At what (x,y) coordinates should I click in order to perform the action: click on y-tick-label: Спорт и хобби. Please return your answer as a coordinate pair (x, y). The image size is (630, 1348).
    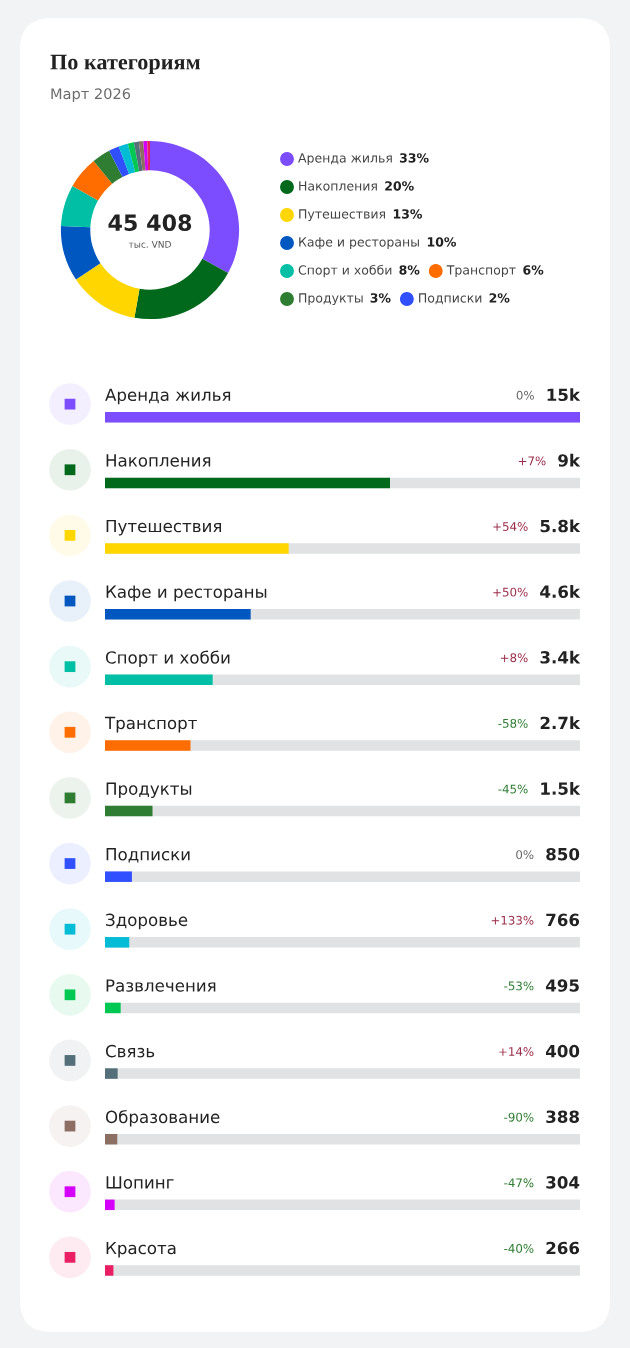
    Looking at the image, I should click on (167, 658).